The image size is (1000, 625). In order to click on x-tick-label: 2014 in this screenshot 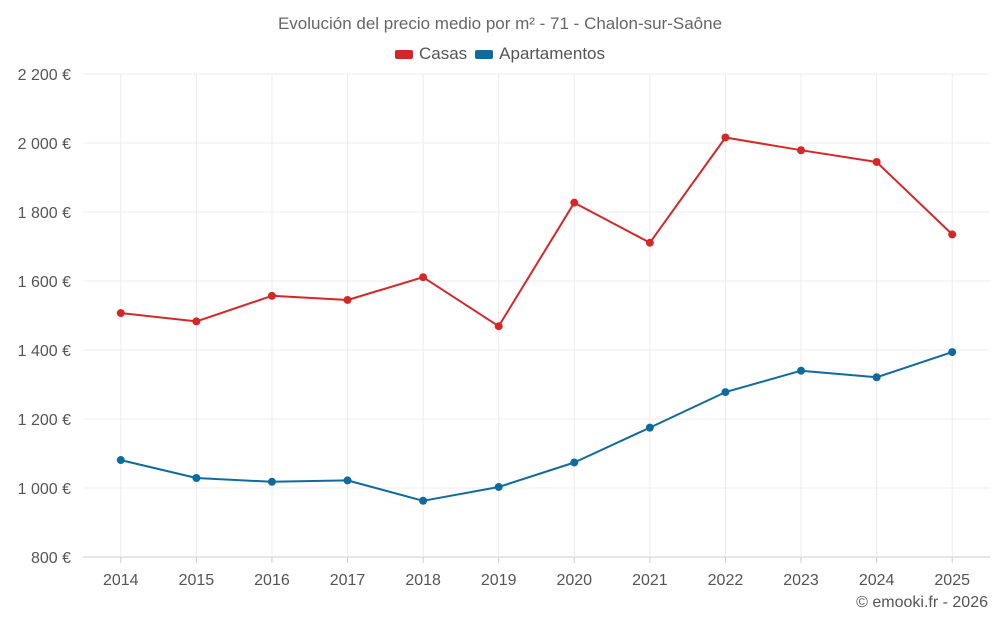, I will do `click(121, 580)`.